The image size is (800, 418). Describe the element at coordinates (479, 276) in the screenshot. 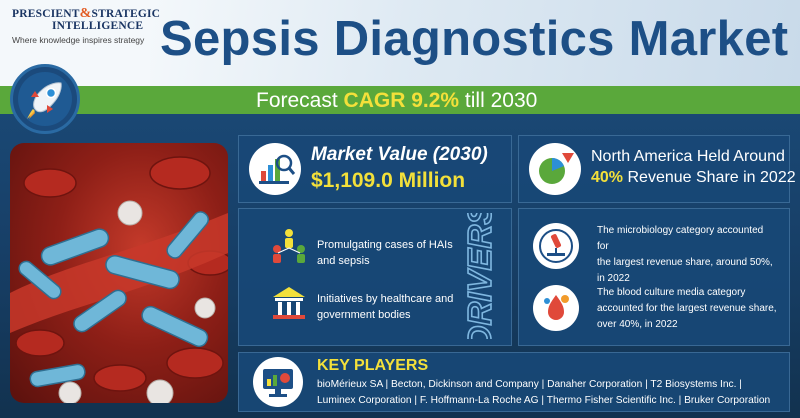

I see `svg-text: DRIVERS` at that location.